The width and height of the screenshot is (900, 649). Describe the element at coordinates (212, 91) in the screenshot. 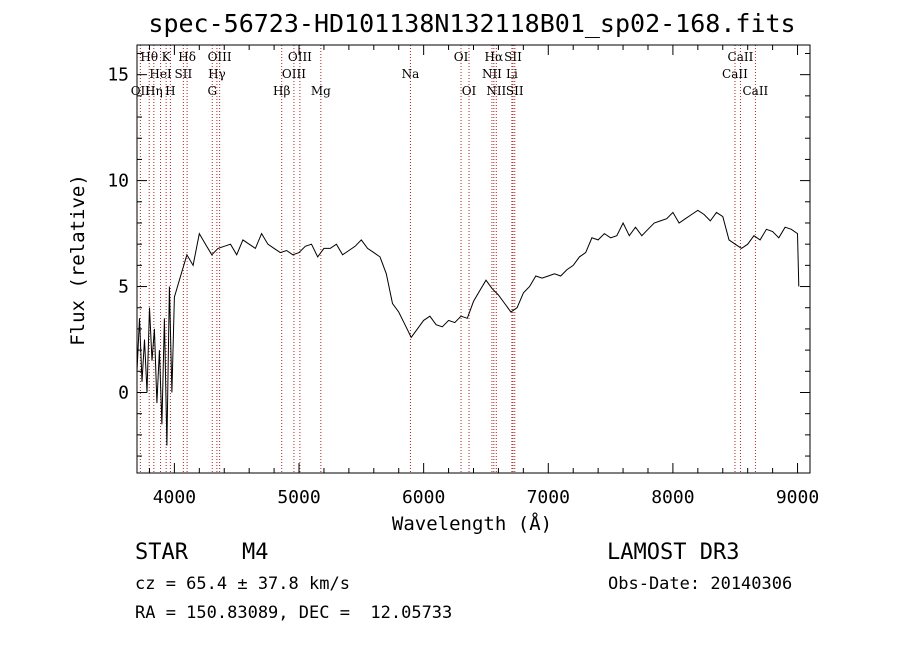

I see `spectral-line-label: G` at that location.